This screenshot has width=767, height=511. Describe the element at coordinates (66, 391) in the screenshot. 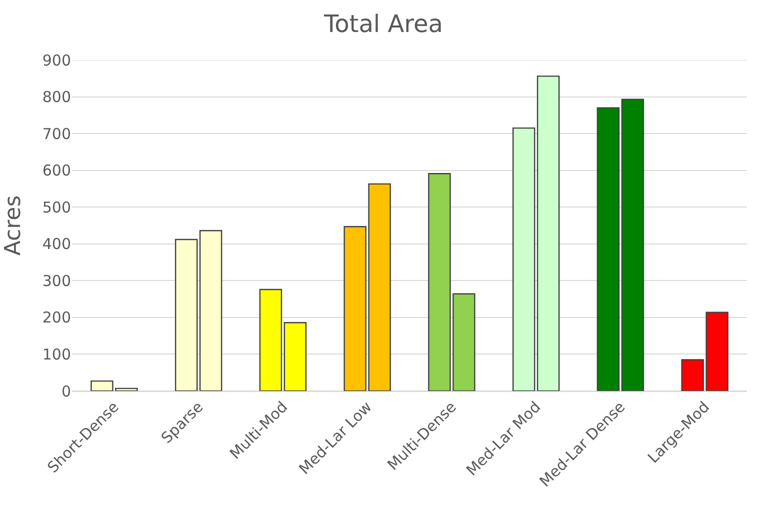

I see `y-tick-label: 0` at that location.